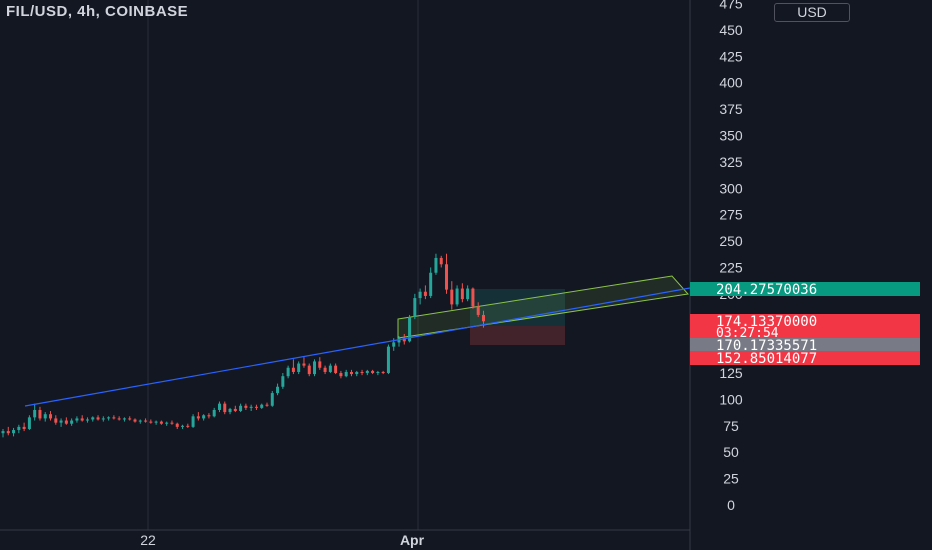 Image resolution: width=932 pixels, height=550 pixels. Describe the element at coordinates (412, 540) in the screenshot. I see `time-tick-label: Apr` at that location.